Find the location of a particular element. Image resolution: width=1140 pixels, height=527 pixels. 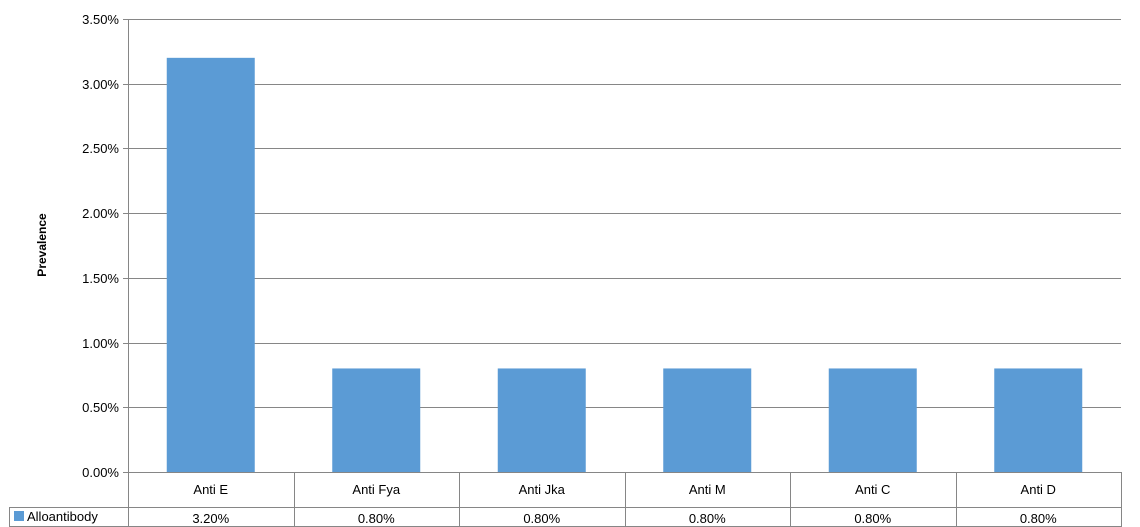

y-tick-label: 1.50% is located at coordinates (100, 278).